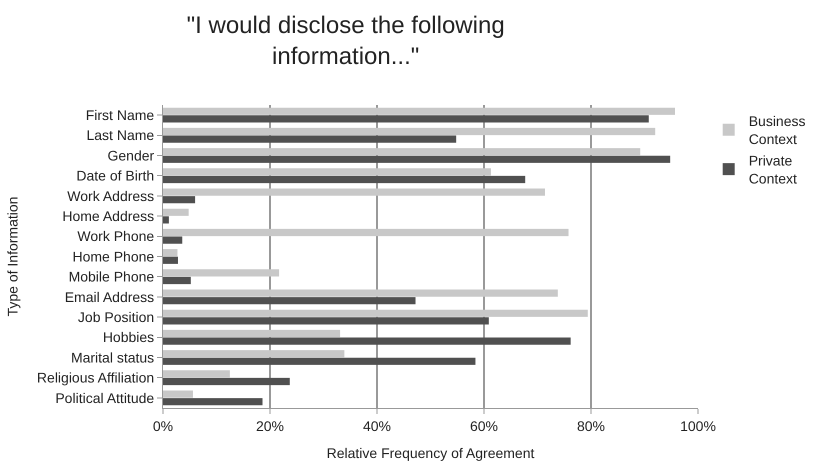 The width and height of the screenshot is (823, 471). What do you see at coordinates (377, 426) in the screenshot?
I see `x-tick-label: 40%` at bounding box center [377, 426].